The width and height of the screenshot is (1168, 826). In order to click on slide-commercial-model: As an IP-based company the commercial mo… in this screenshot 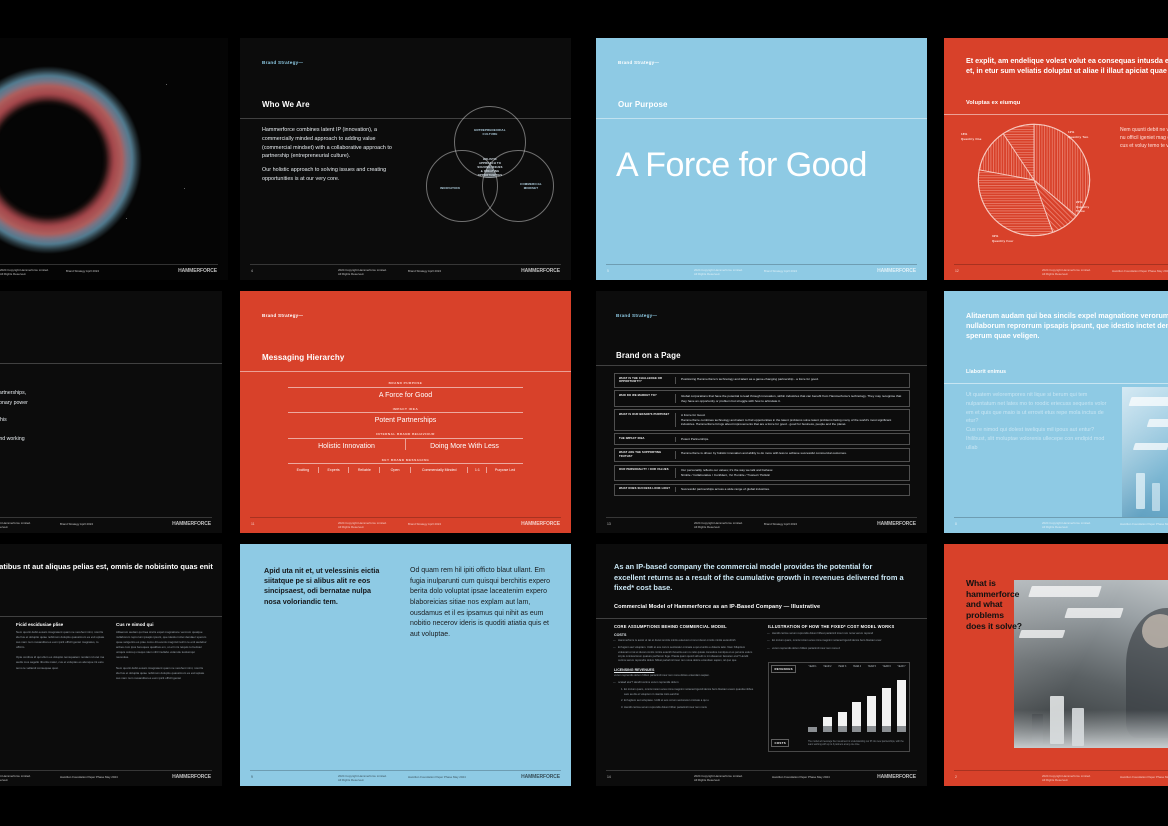, I will do `click(761, 665)`.